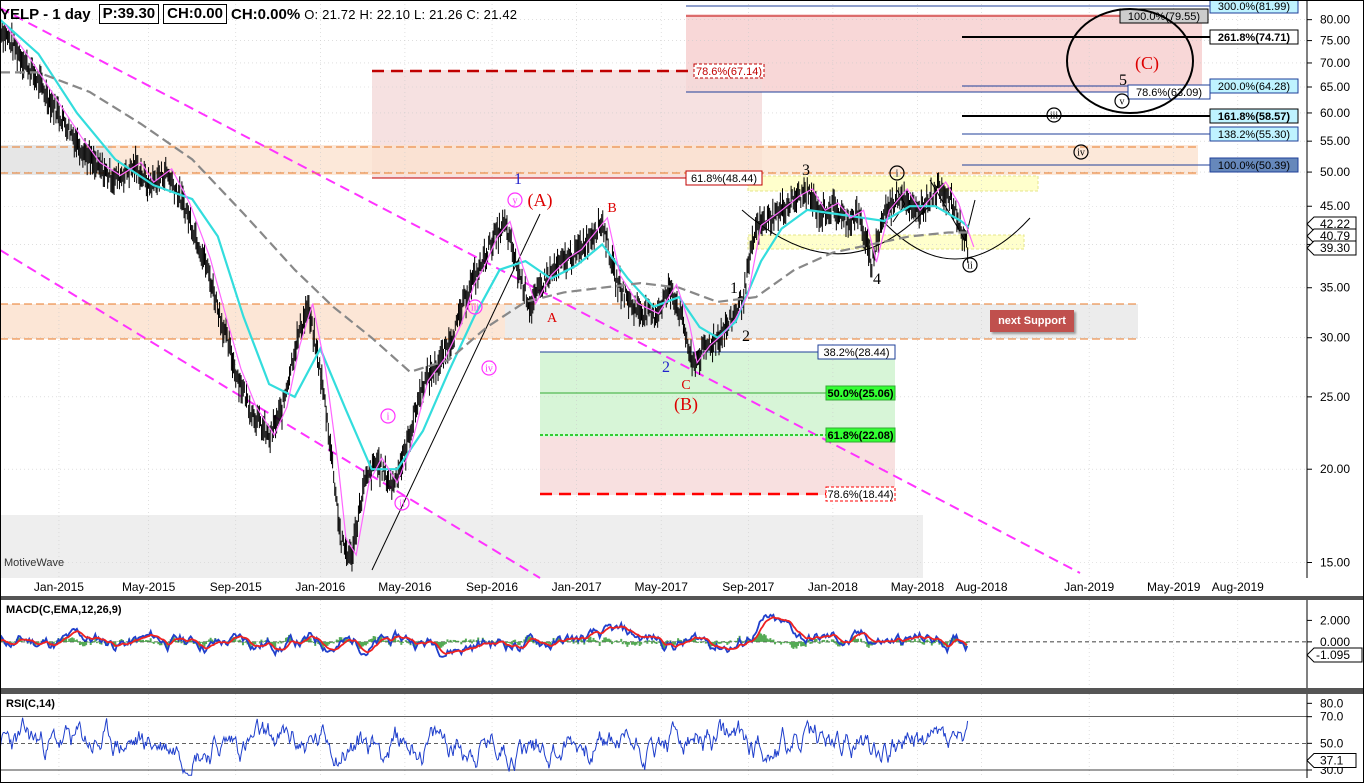 This screenshot has width=1364, height=783. What do you see at coordinates (405, 587) in the screenshot?
I see `x-tick-label: May-2016` at bounding box center [405, 587].